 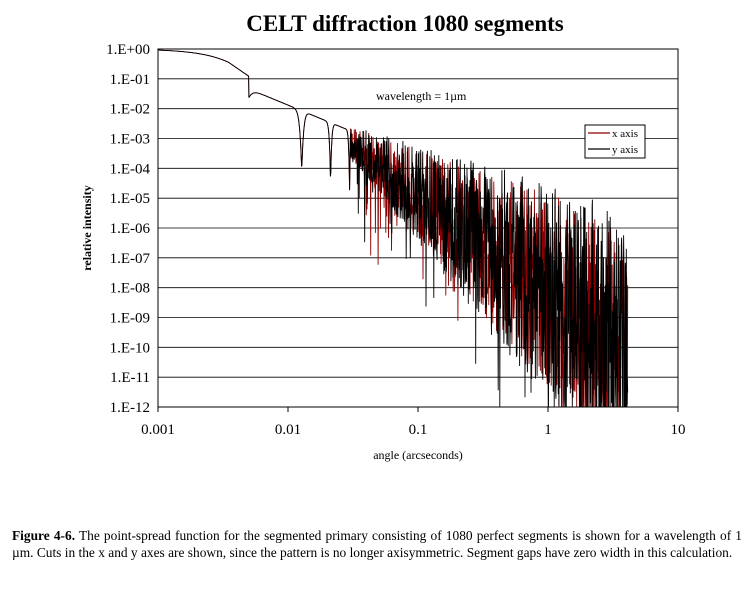 What do you see at coordinates (87, 227) in the screenshot?
I see `y-axis-label: relative intensity` at bounding box center [87, 227].